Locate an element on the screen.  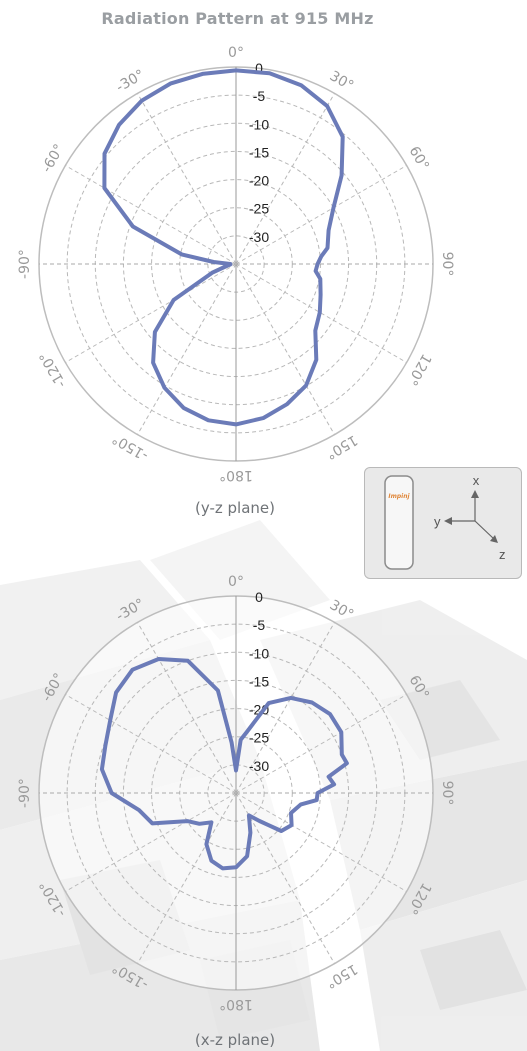
x-axis-label: x is located at coordinates (476, 480).